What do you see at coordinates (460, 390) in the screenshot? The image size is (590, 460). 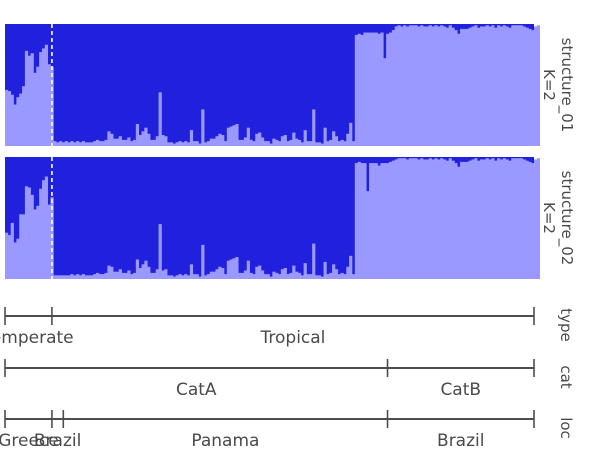 I see `group-label: CatB` at bounding box center [460, 390].